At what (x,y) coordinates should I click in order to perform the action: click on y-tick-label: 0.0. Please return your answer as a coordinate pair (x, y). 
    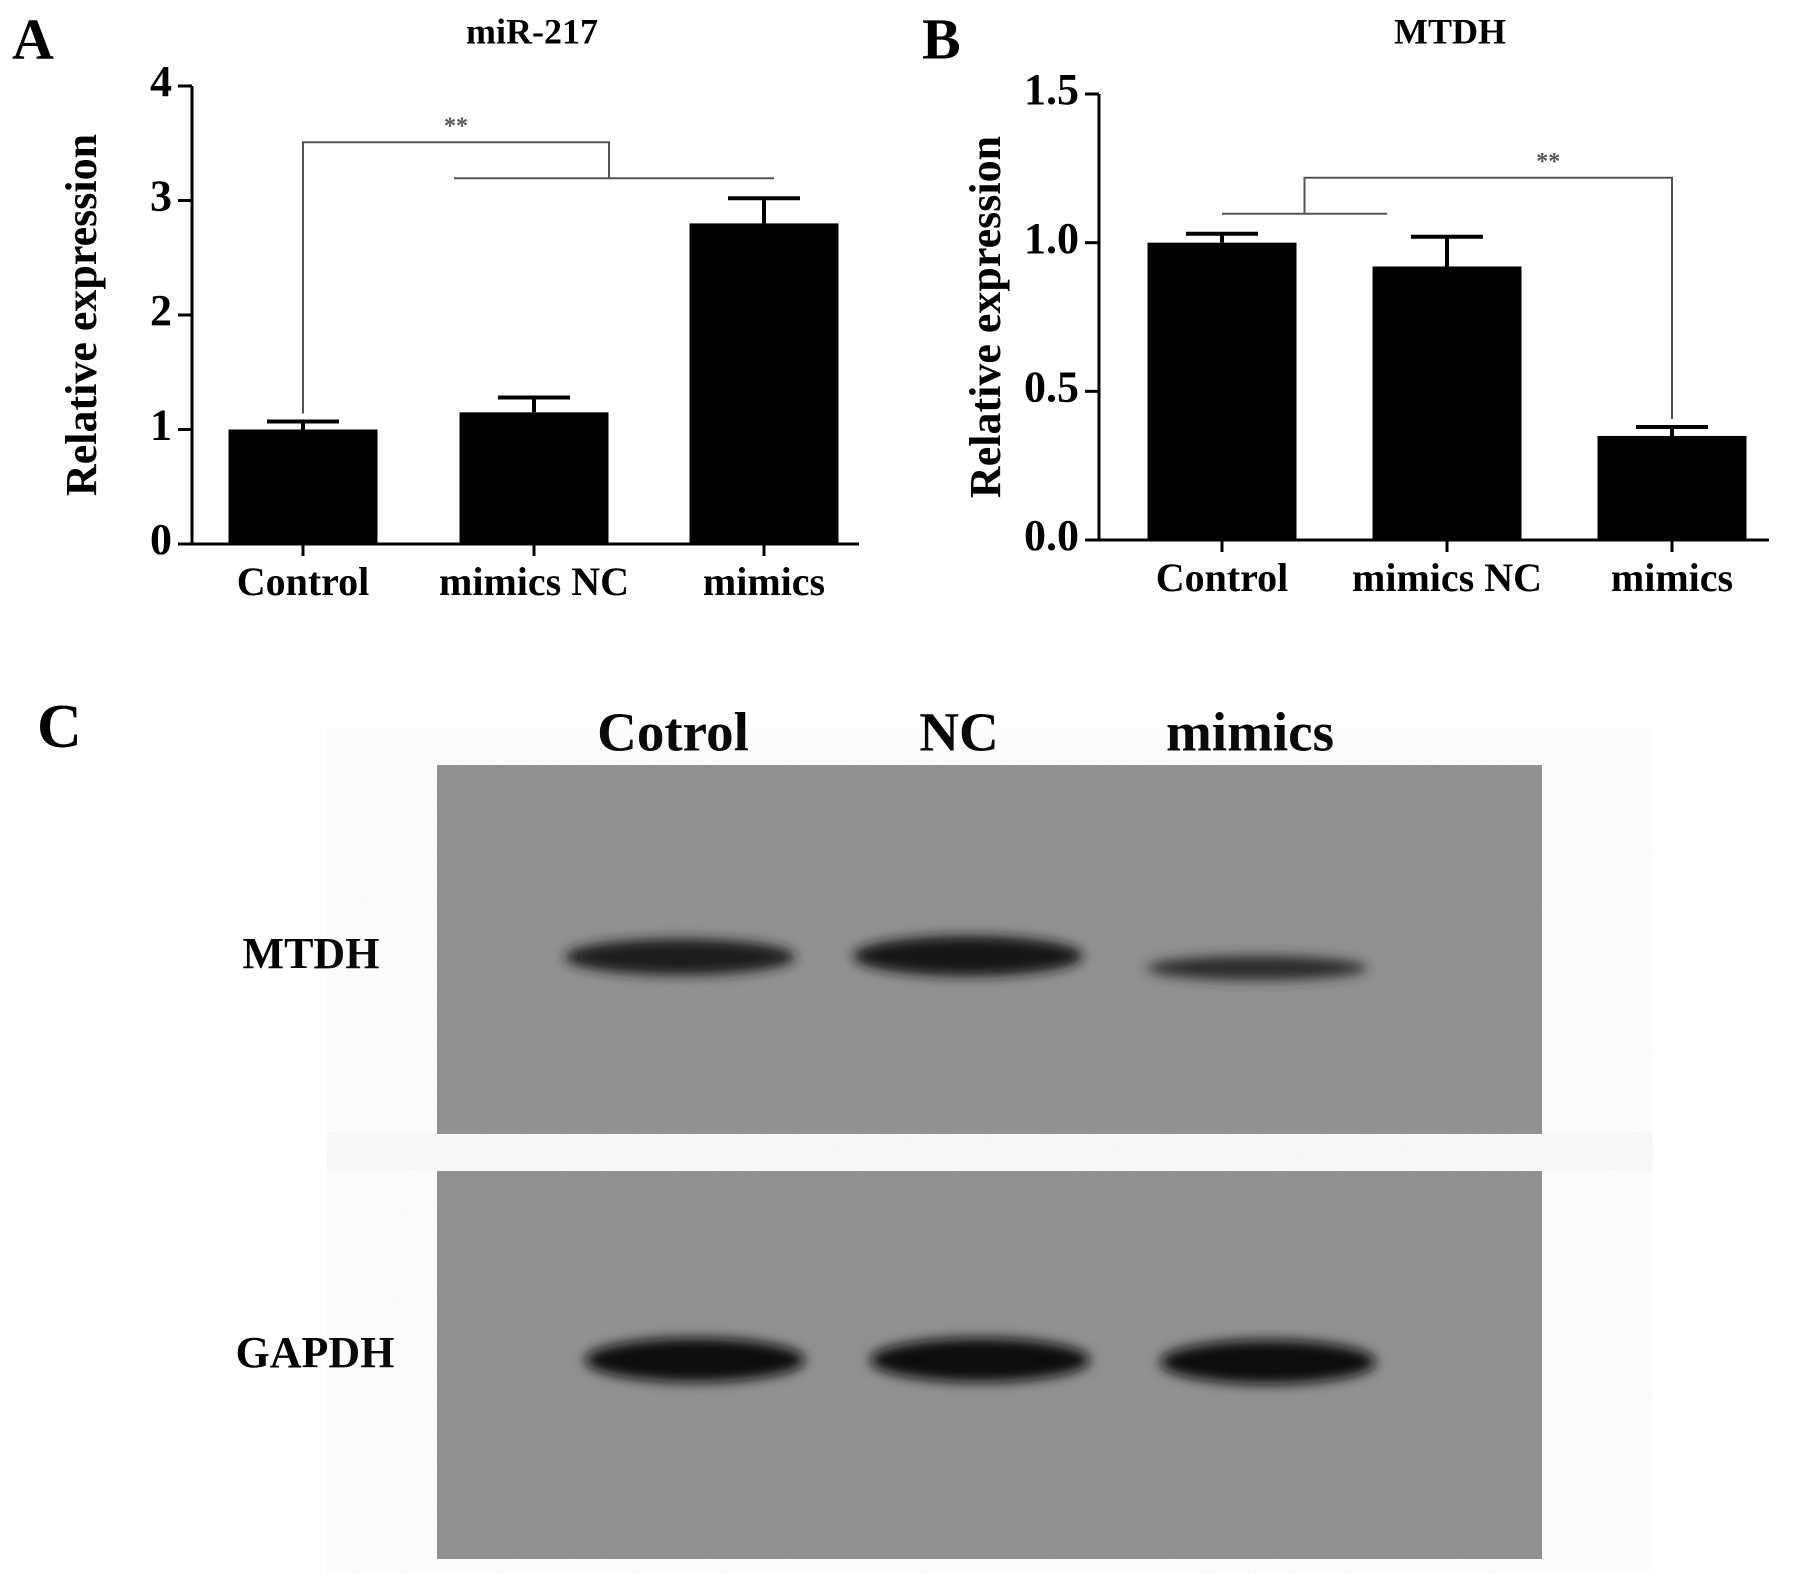
    Looking at the image, I should click on (1051, 535).